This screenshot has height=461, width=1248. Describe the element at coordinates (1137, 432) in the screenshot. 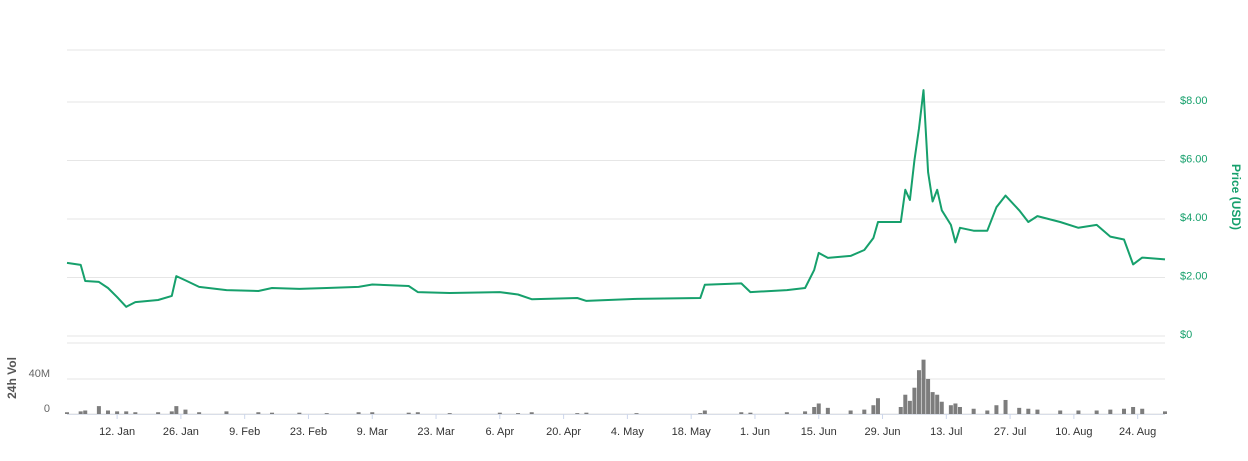

I see `x-tick-label: 24. Aug` at that location.